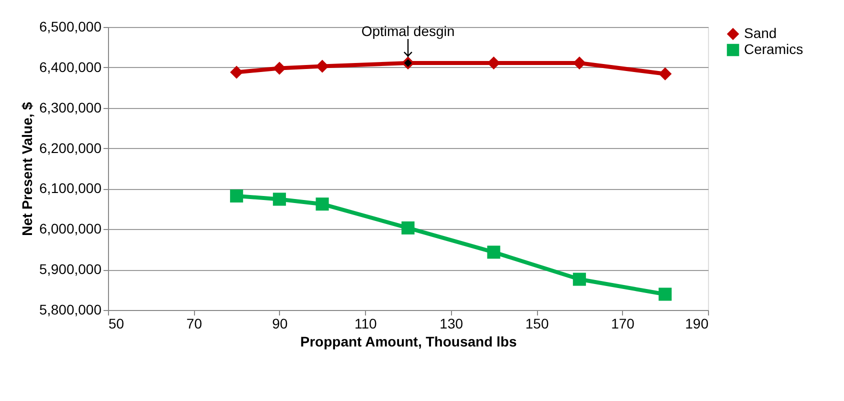 Image resolution: width=844 pixels, height=401 pixels. I want to click on y-tick-label: 5,900,000, so click(70, 269).